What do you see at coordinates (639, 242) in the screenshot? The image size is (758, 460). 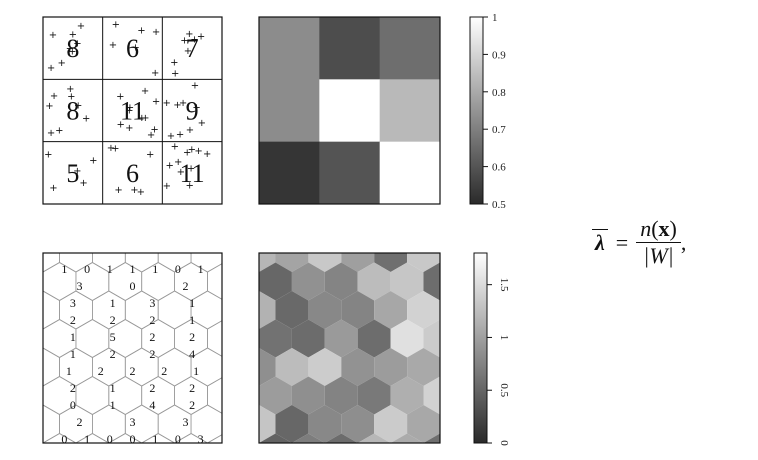 I see `intensity-formula: λ = n(x) |W| ,` at bounding box center [639, 242].